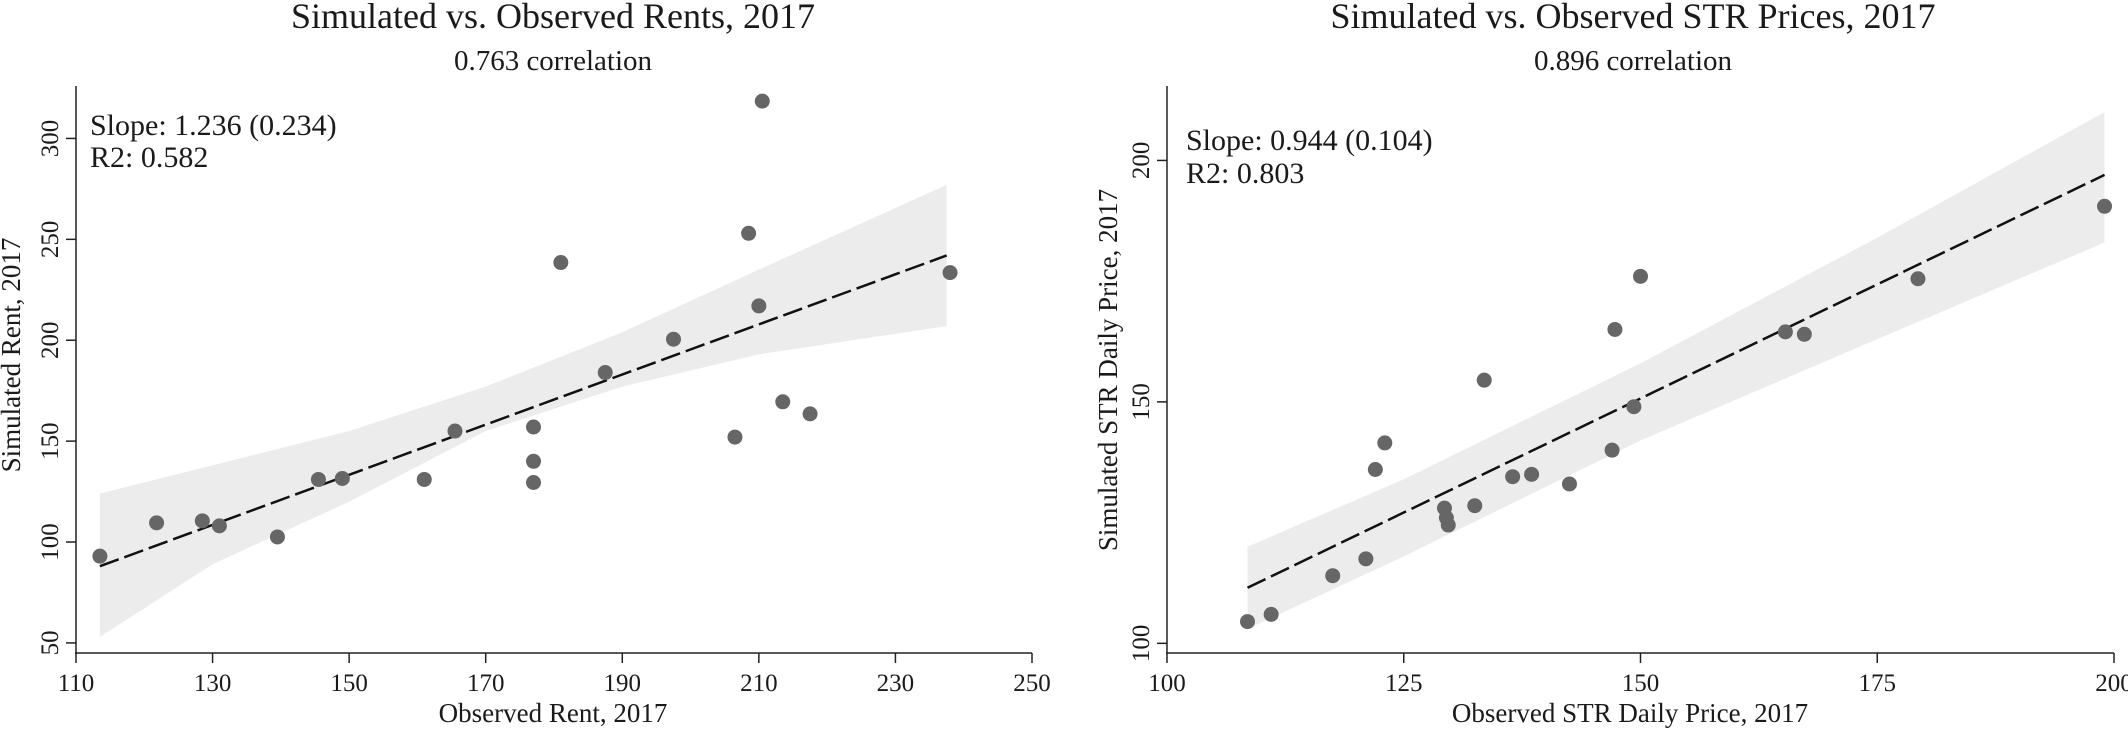 The width and height of the screenshot is (2128, 729). Describe the element at coordinates (50, 642) in the screenshot. I see `y-tick-label: 50` at that location.